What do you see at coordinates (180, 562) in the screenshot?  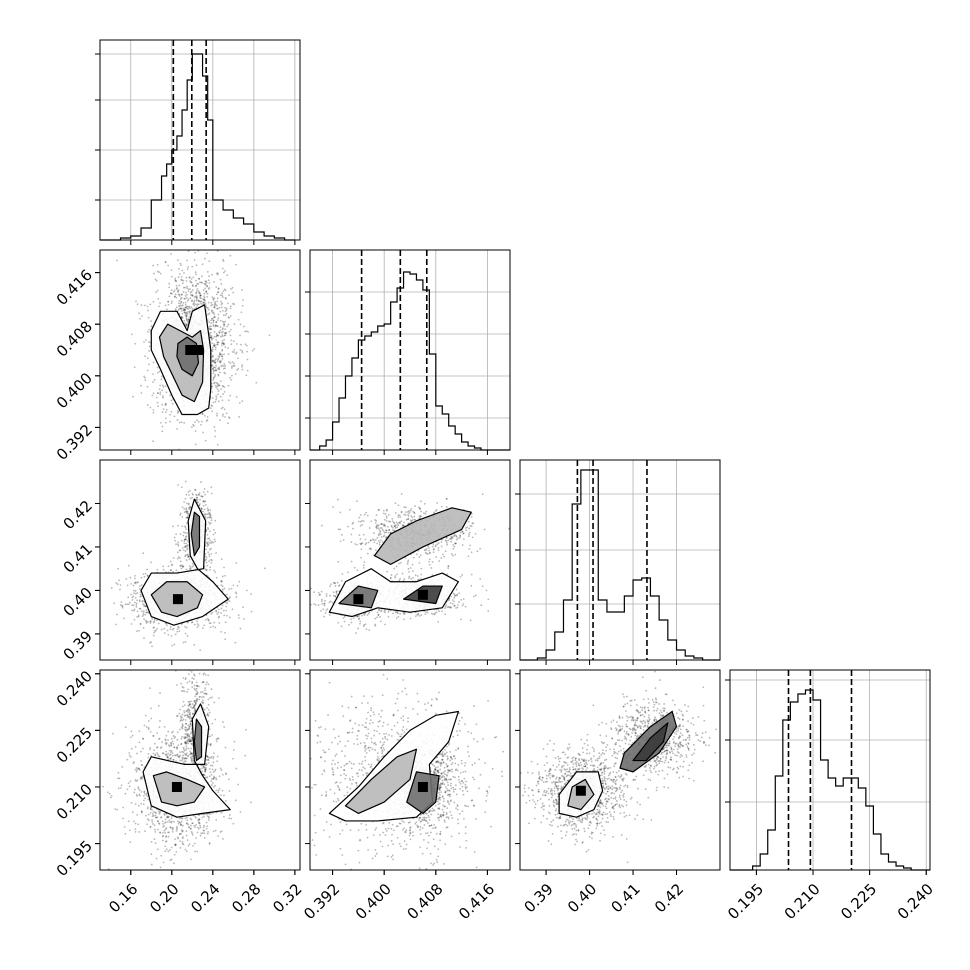 I see `scatter-panel-0-2: 0.390.400.410.42` at bounding box center [180, 562].